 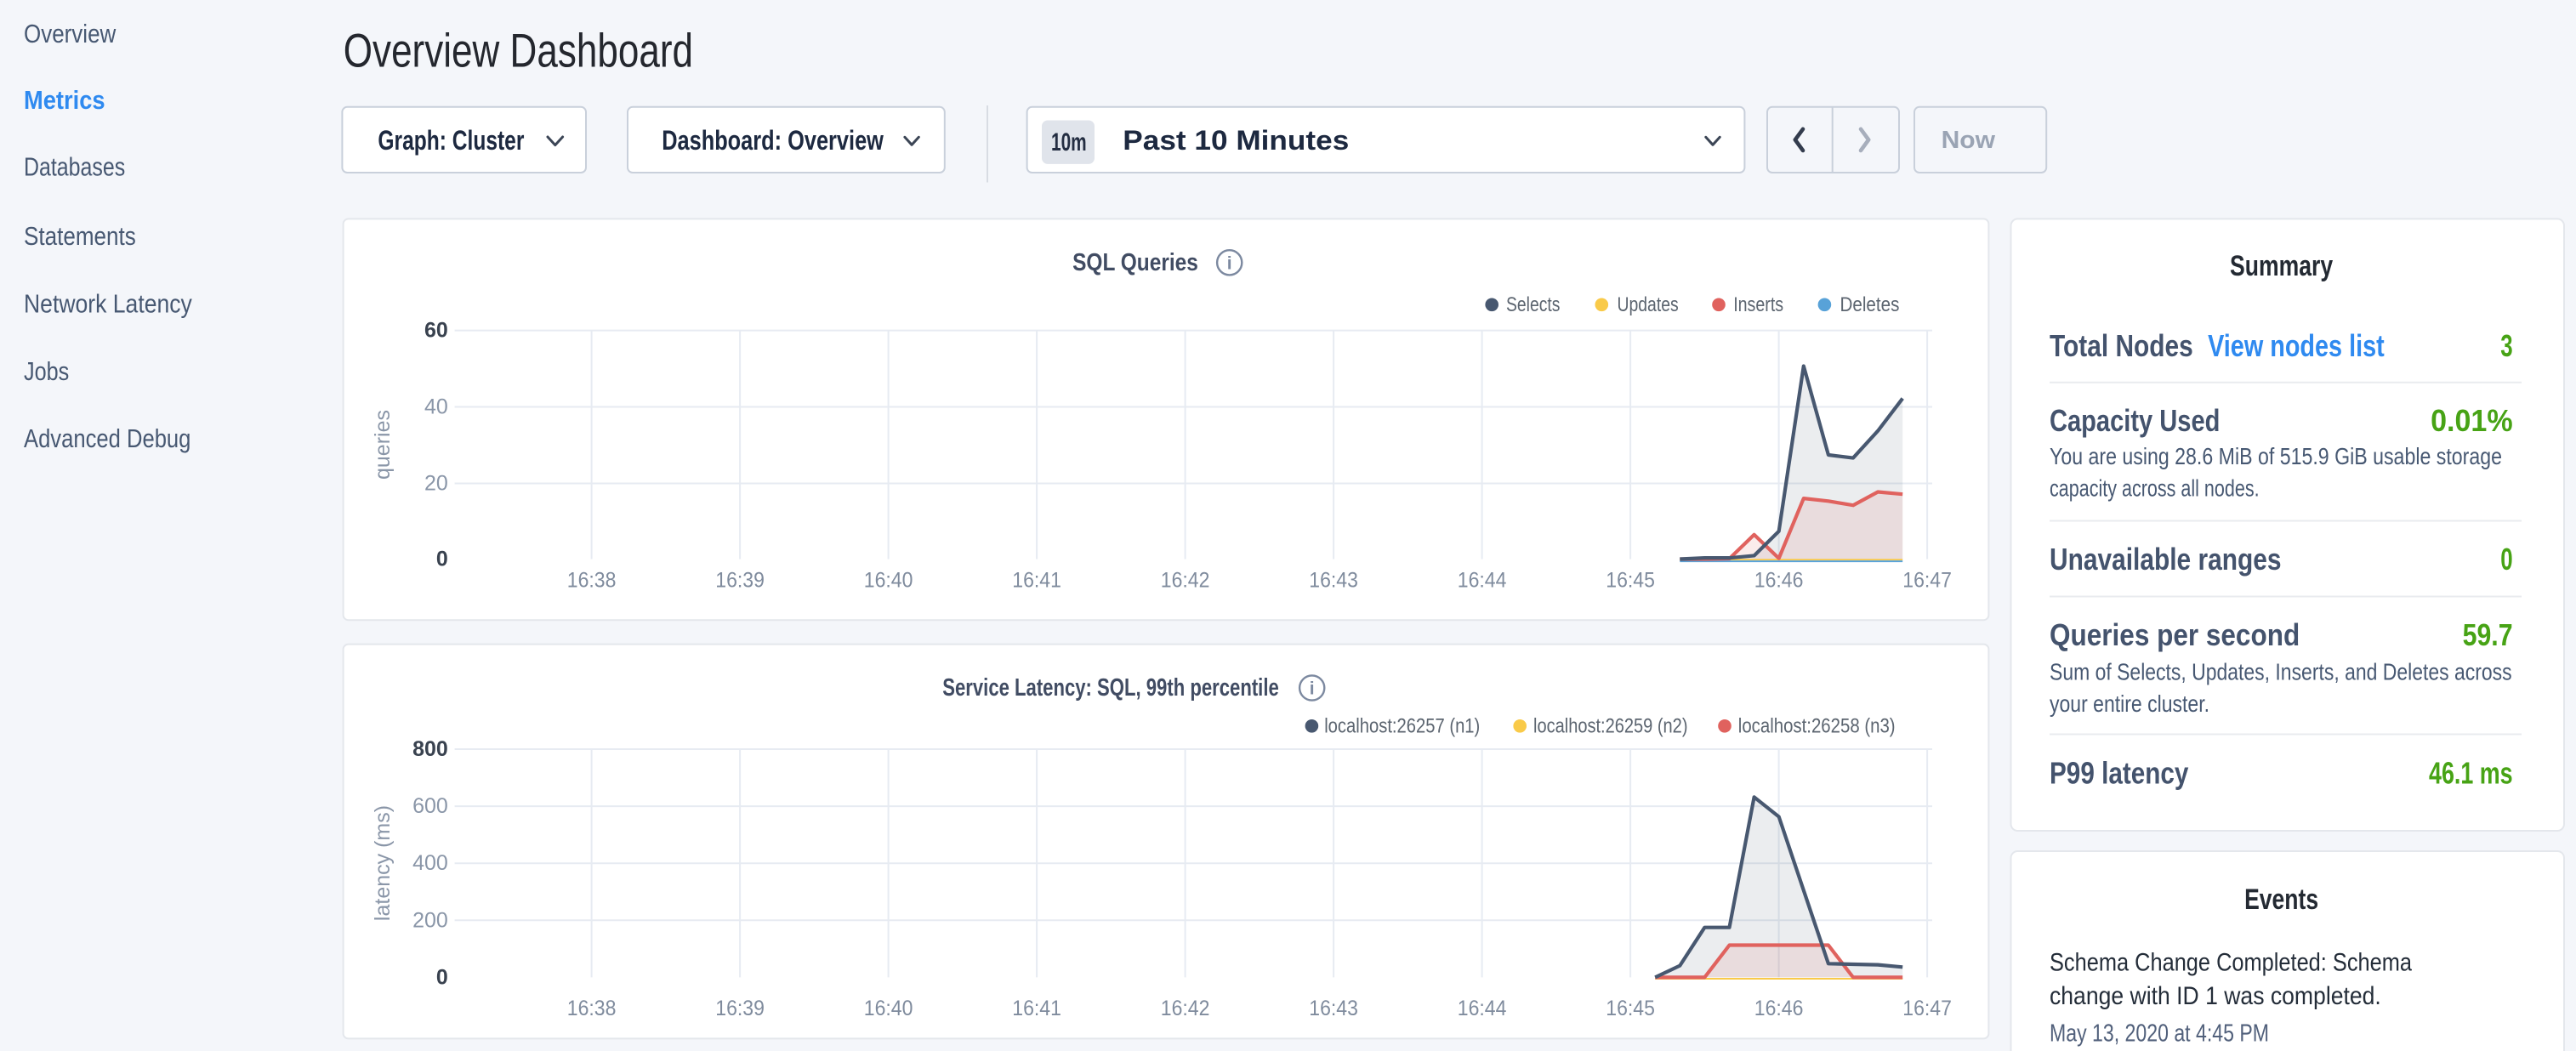 What do you see at coordinates (2281, 900) in the screenshot?
I see `svg-text: Events` at bounding box center [2281, 900].